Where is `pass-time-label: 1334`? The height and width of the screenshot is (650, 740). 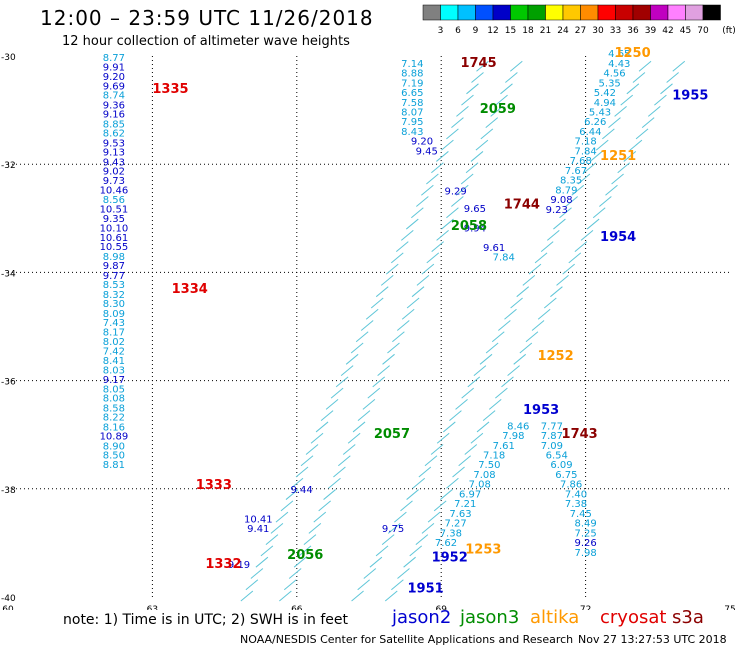 pass-time-label: 1334 is located at coordinates (190, 289).